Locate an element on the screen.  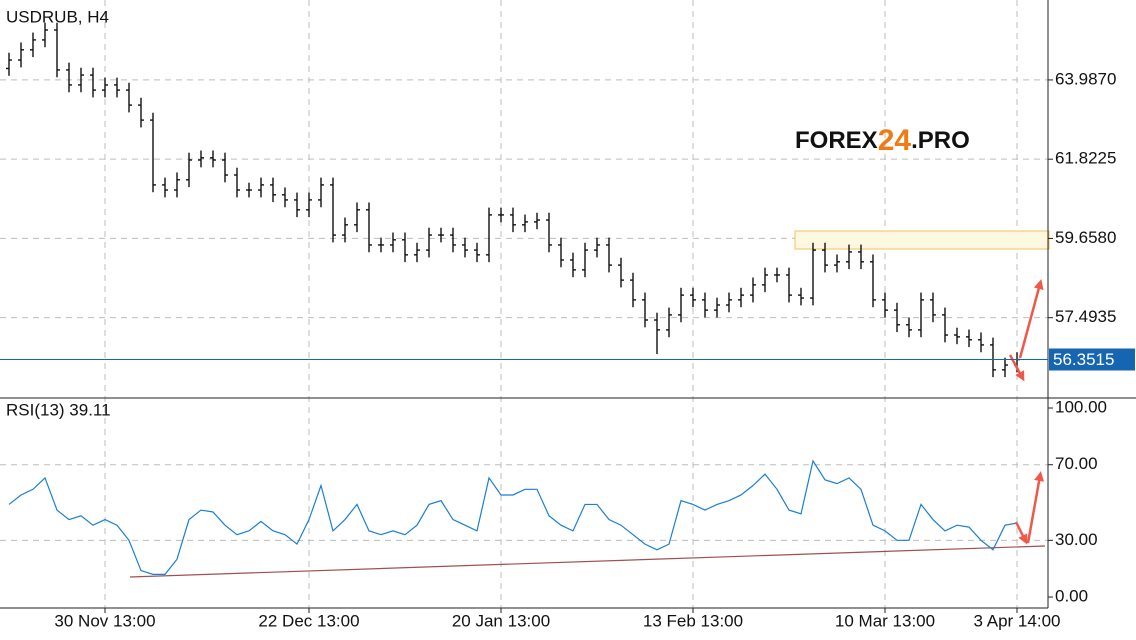
x-tick-label: 10 Mar 13:00 is located at coordinates (885, 620).